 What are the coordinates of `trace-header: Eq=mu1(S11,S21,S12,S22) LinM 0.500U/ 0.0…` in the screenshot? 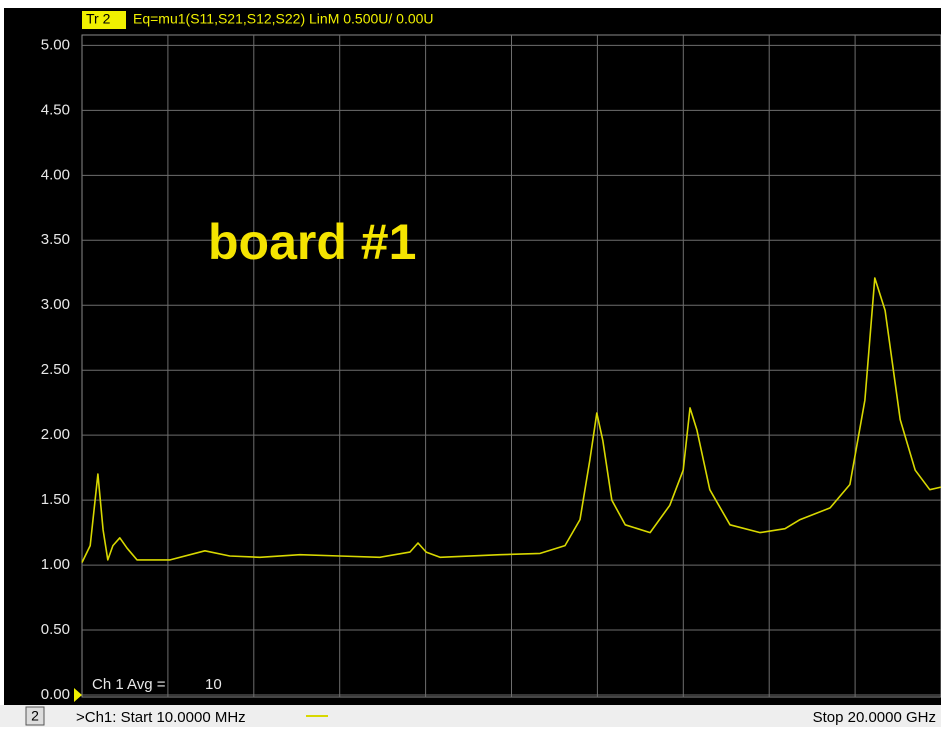 It's located at (283, 19).